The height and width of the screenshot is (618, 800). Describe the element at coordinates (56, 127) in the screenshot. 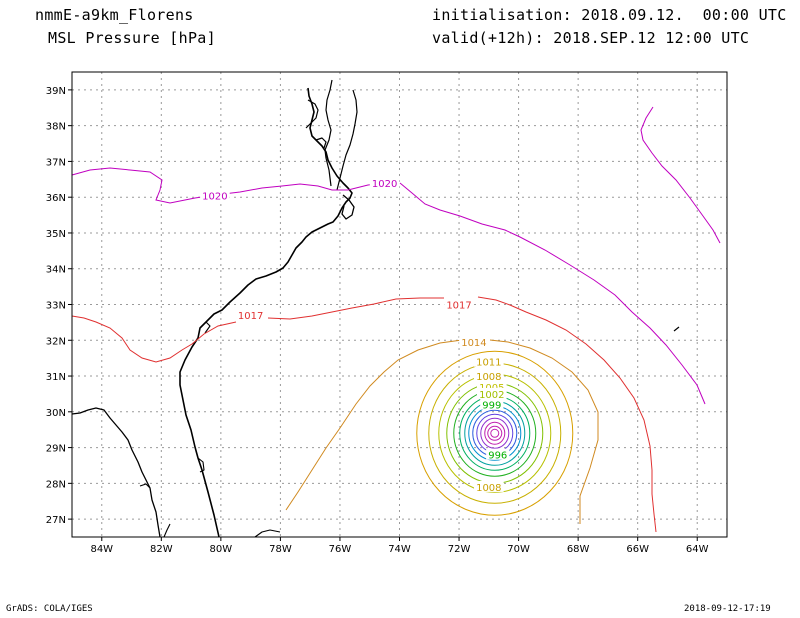

I see `lat-tick-label: 38N` at that location.